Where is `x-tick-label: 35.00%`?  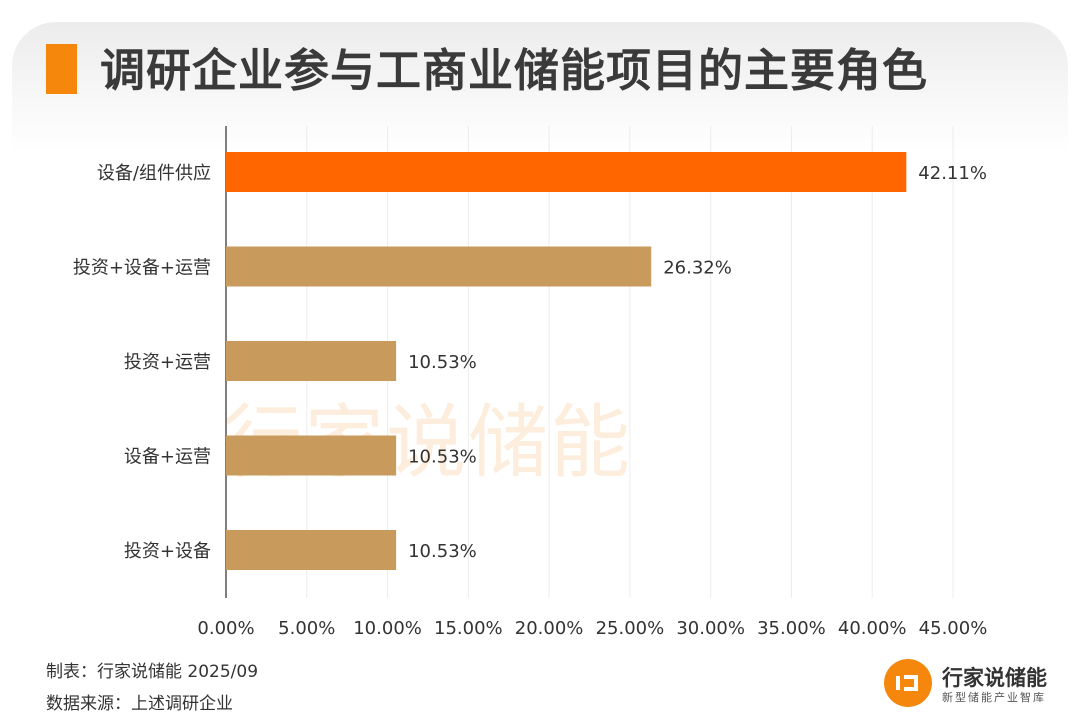 x-tick-label: 35.00% is located at coordinates (791, 628).